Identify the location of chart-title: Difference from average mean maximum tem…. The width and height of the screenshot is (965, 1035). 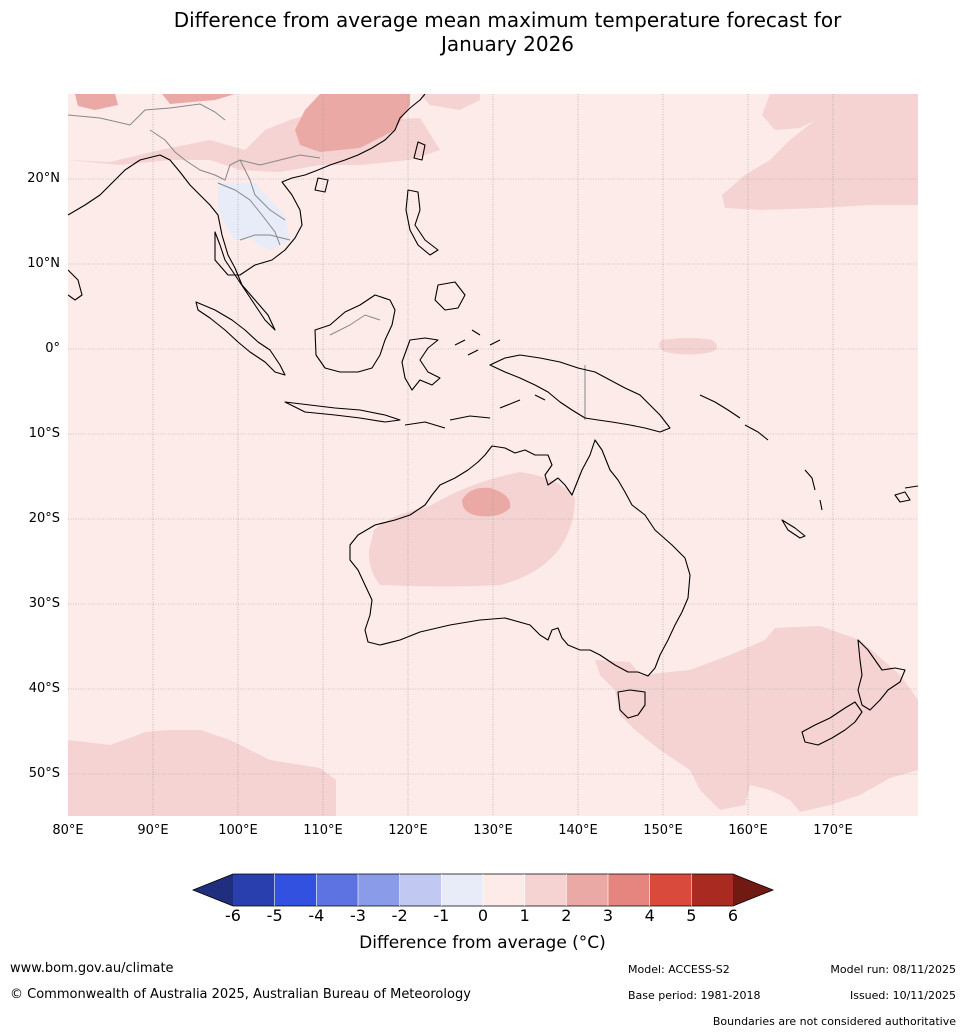
(482, 32).